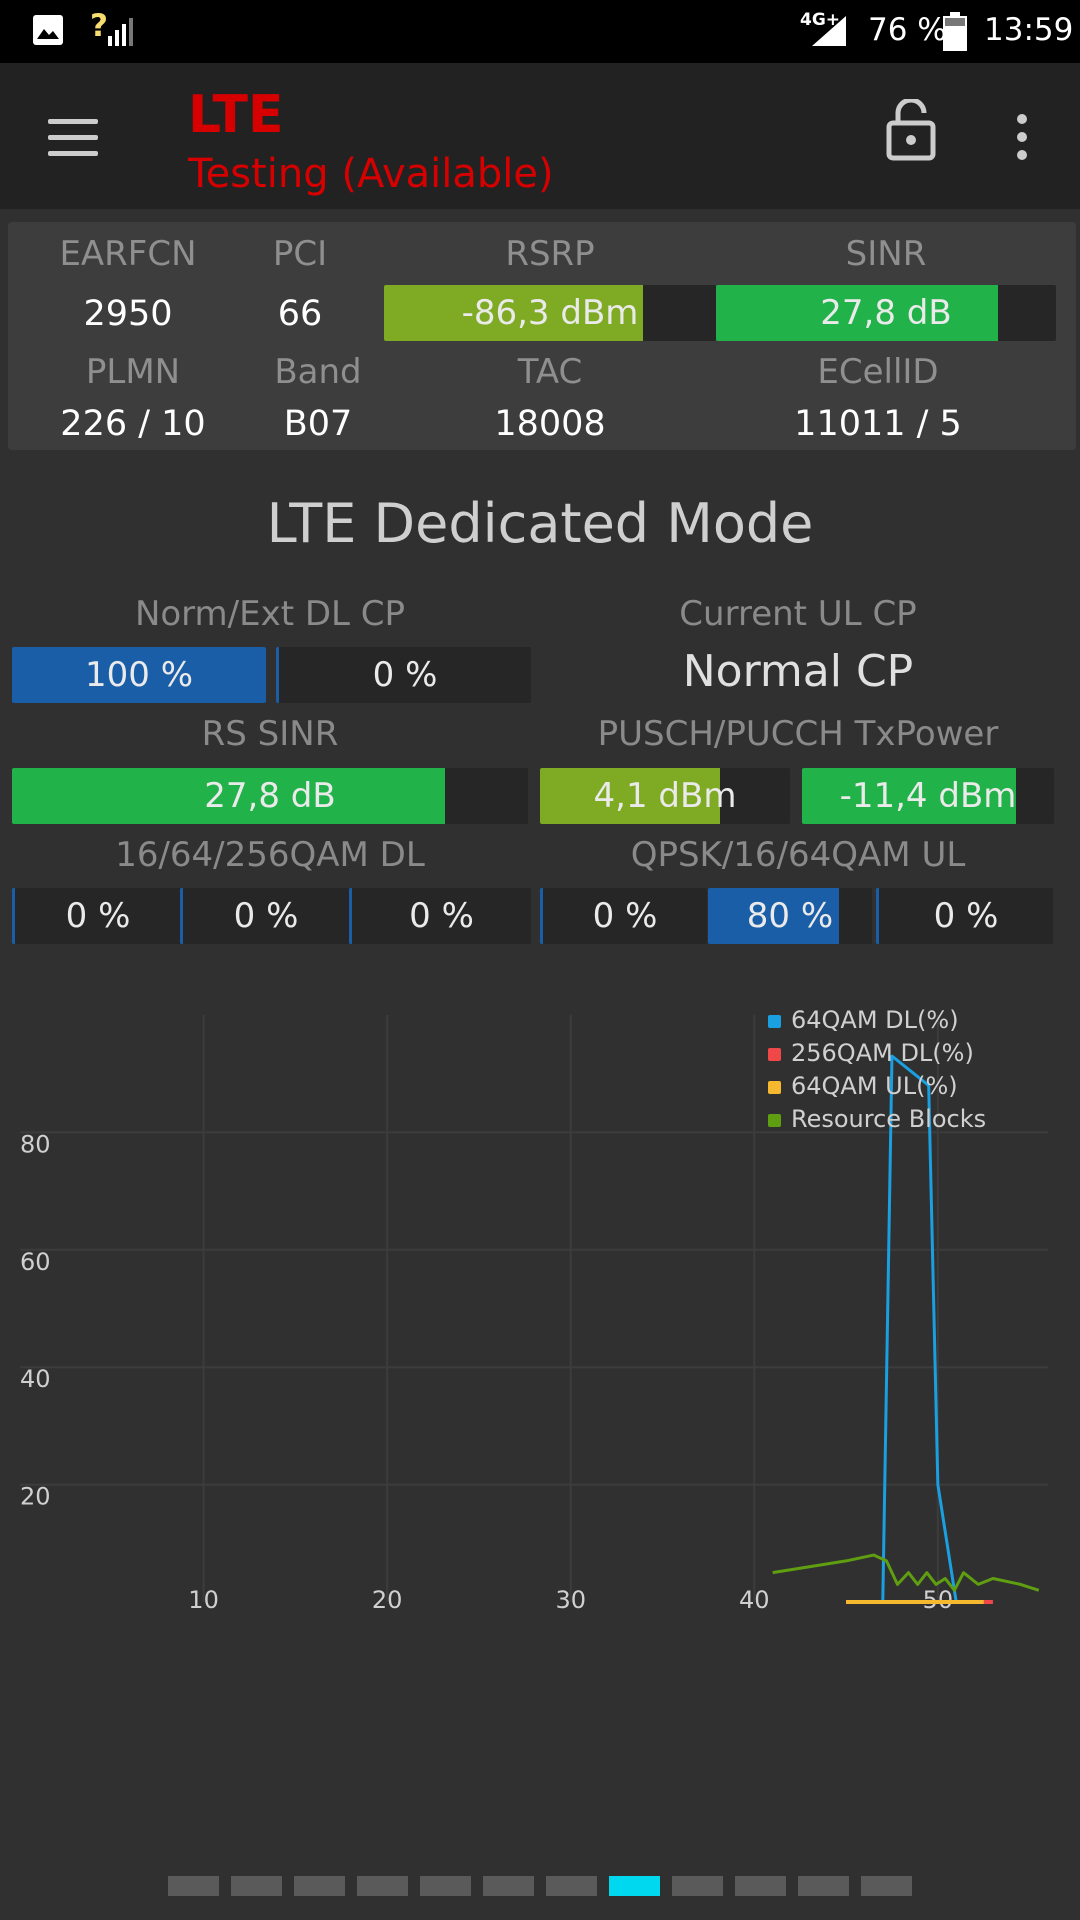  What do you see at coordinates (35, 1379) in the screenshot?
I see `chart-y-tick-label: 40` at bounding box center [35, 1379].